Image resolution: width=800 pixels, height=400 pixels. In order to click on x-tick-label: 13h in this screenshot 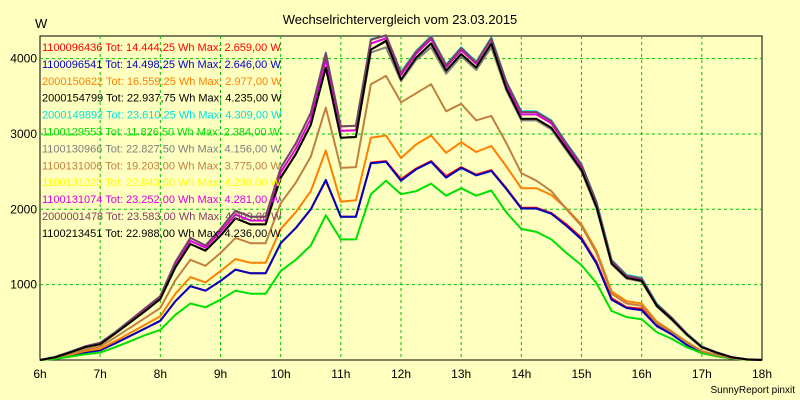, I will do `click(461, 374)`.